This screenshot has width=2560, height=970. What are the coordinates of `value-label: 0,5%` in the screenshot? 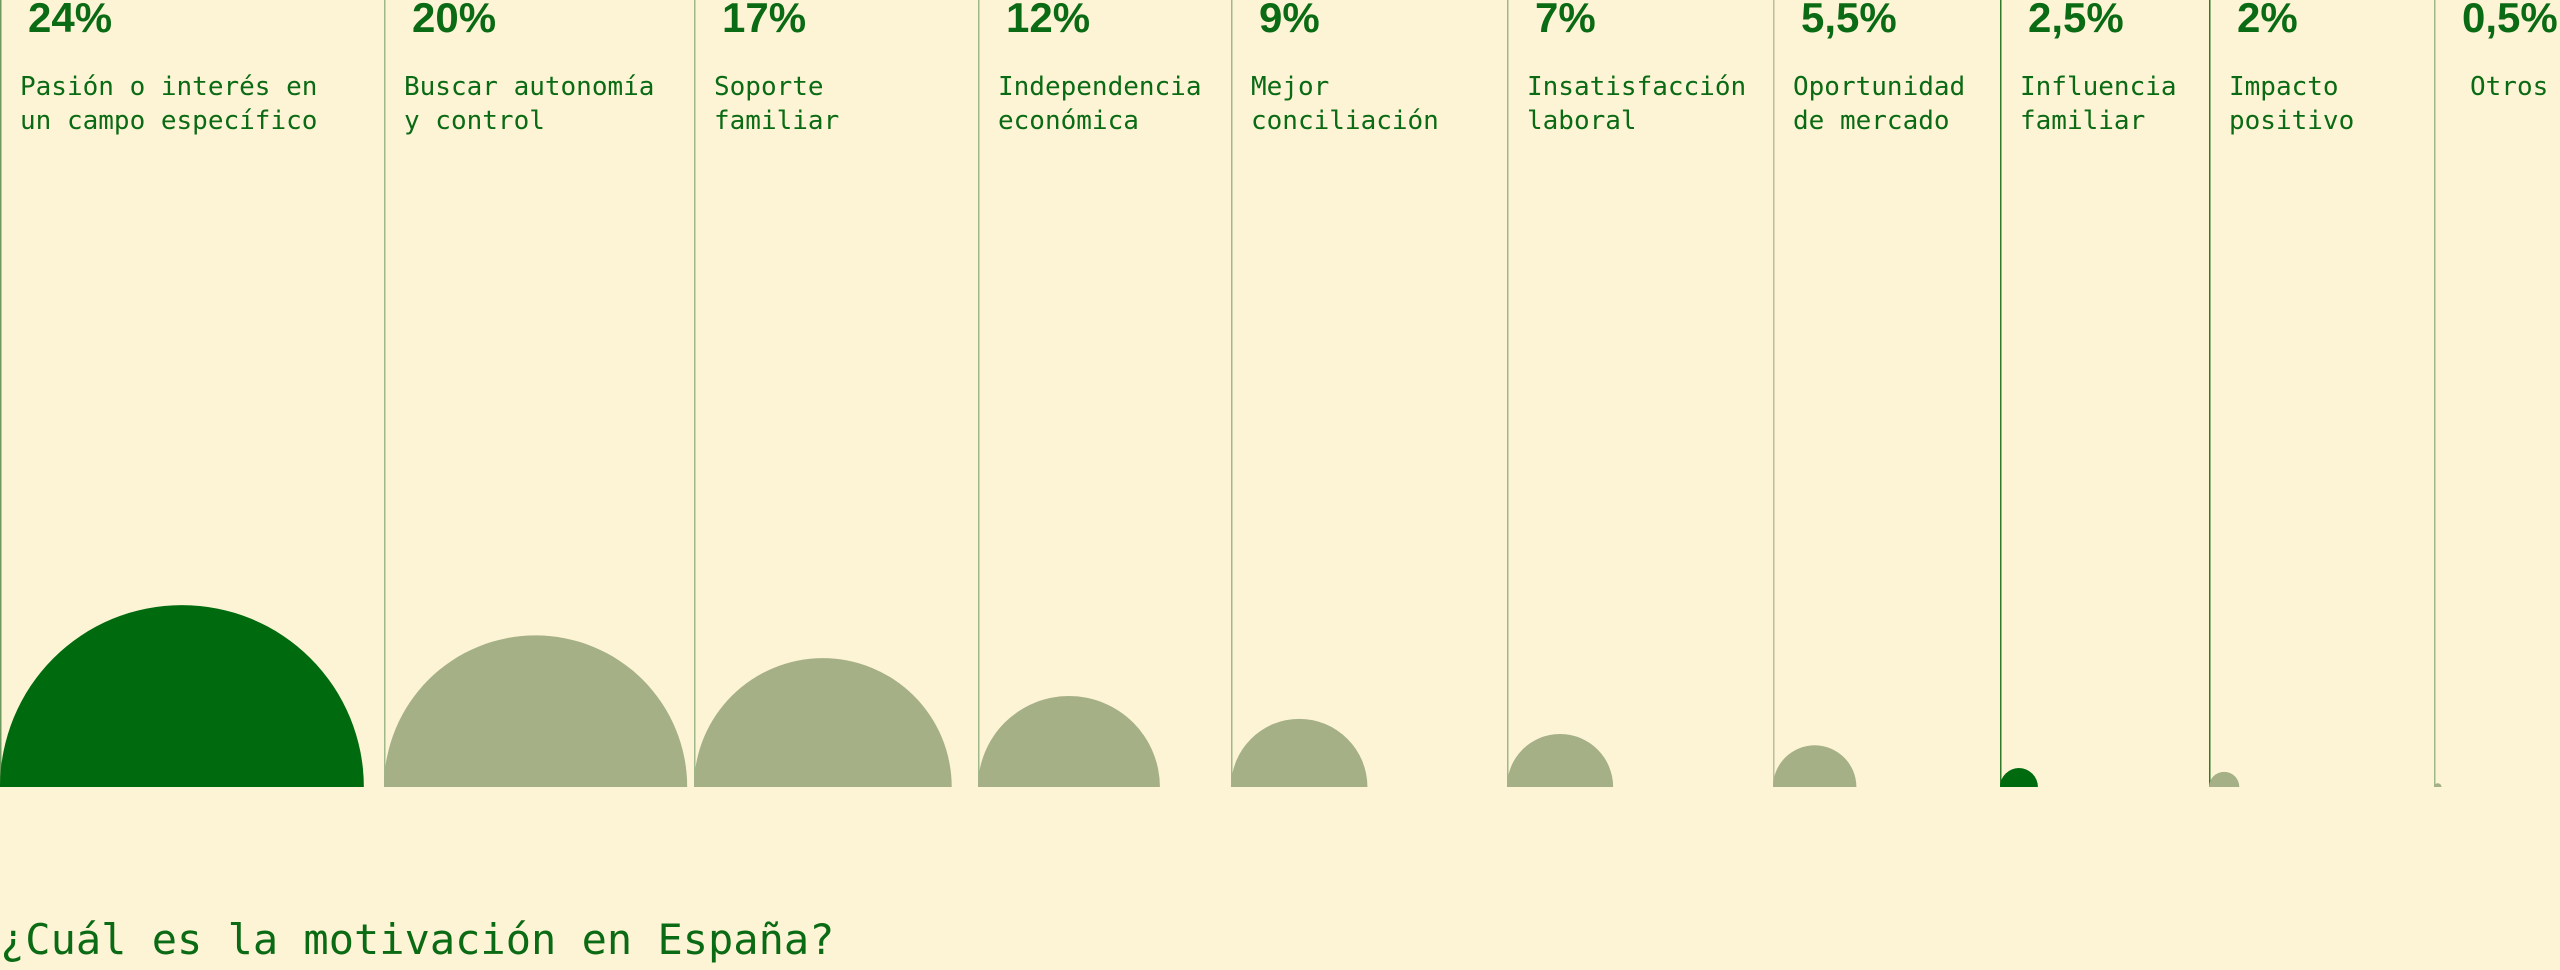 It's located at (2510, 20).